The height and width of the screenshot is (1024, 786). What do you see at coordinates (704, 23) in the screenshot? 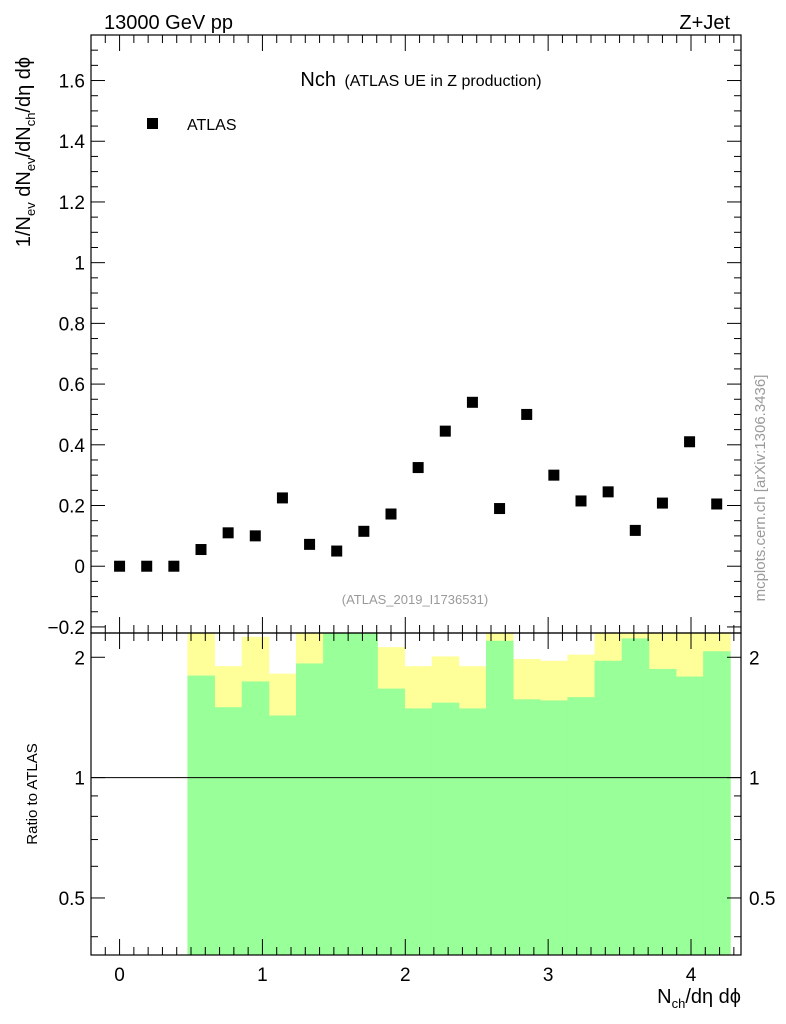
I see `header-process-label: Z+Jet` at bounding box center [704, 23].